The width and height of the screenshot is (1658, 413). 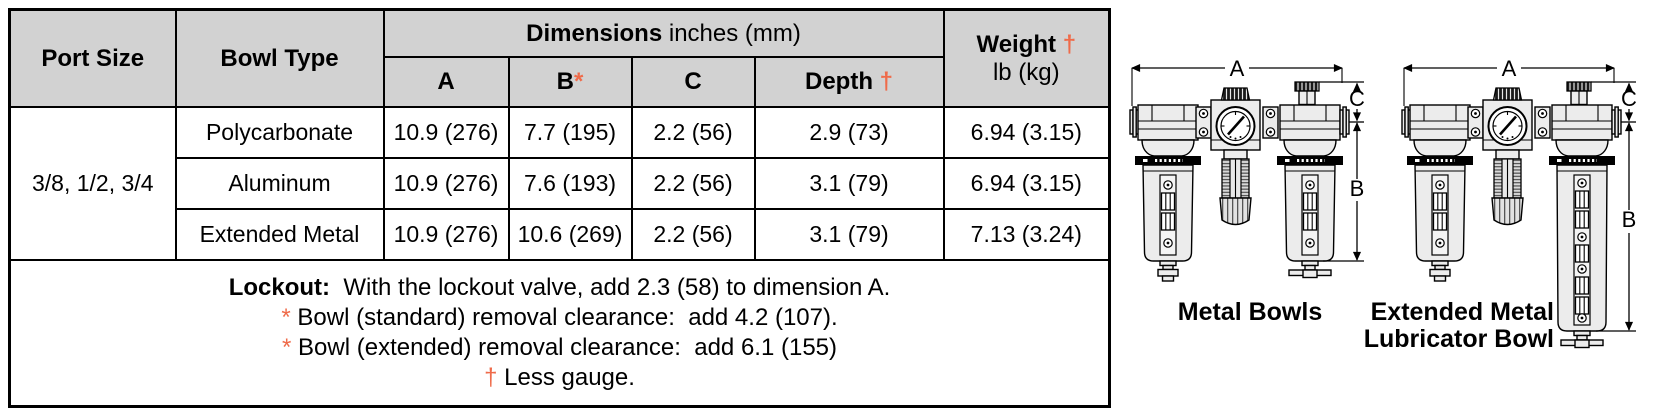 I want to click on header-dim-c: C, so click(x=693, y=82).